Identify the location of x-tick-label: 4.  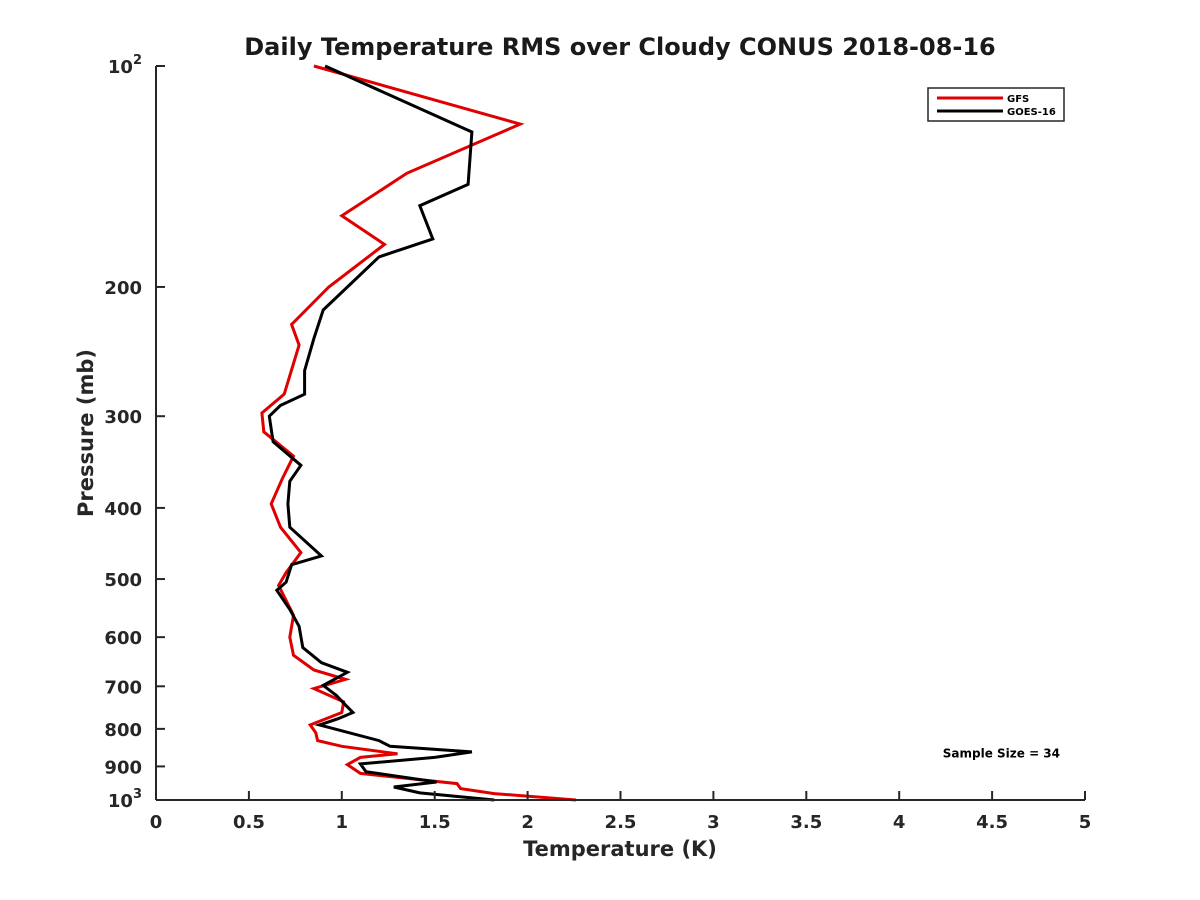
(899, 822).